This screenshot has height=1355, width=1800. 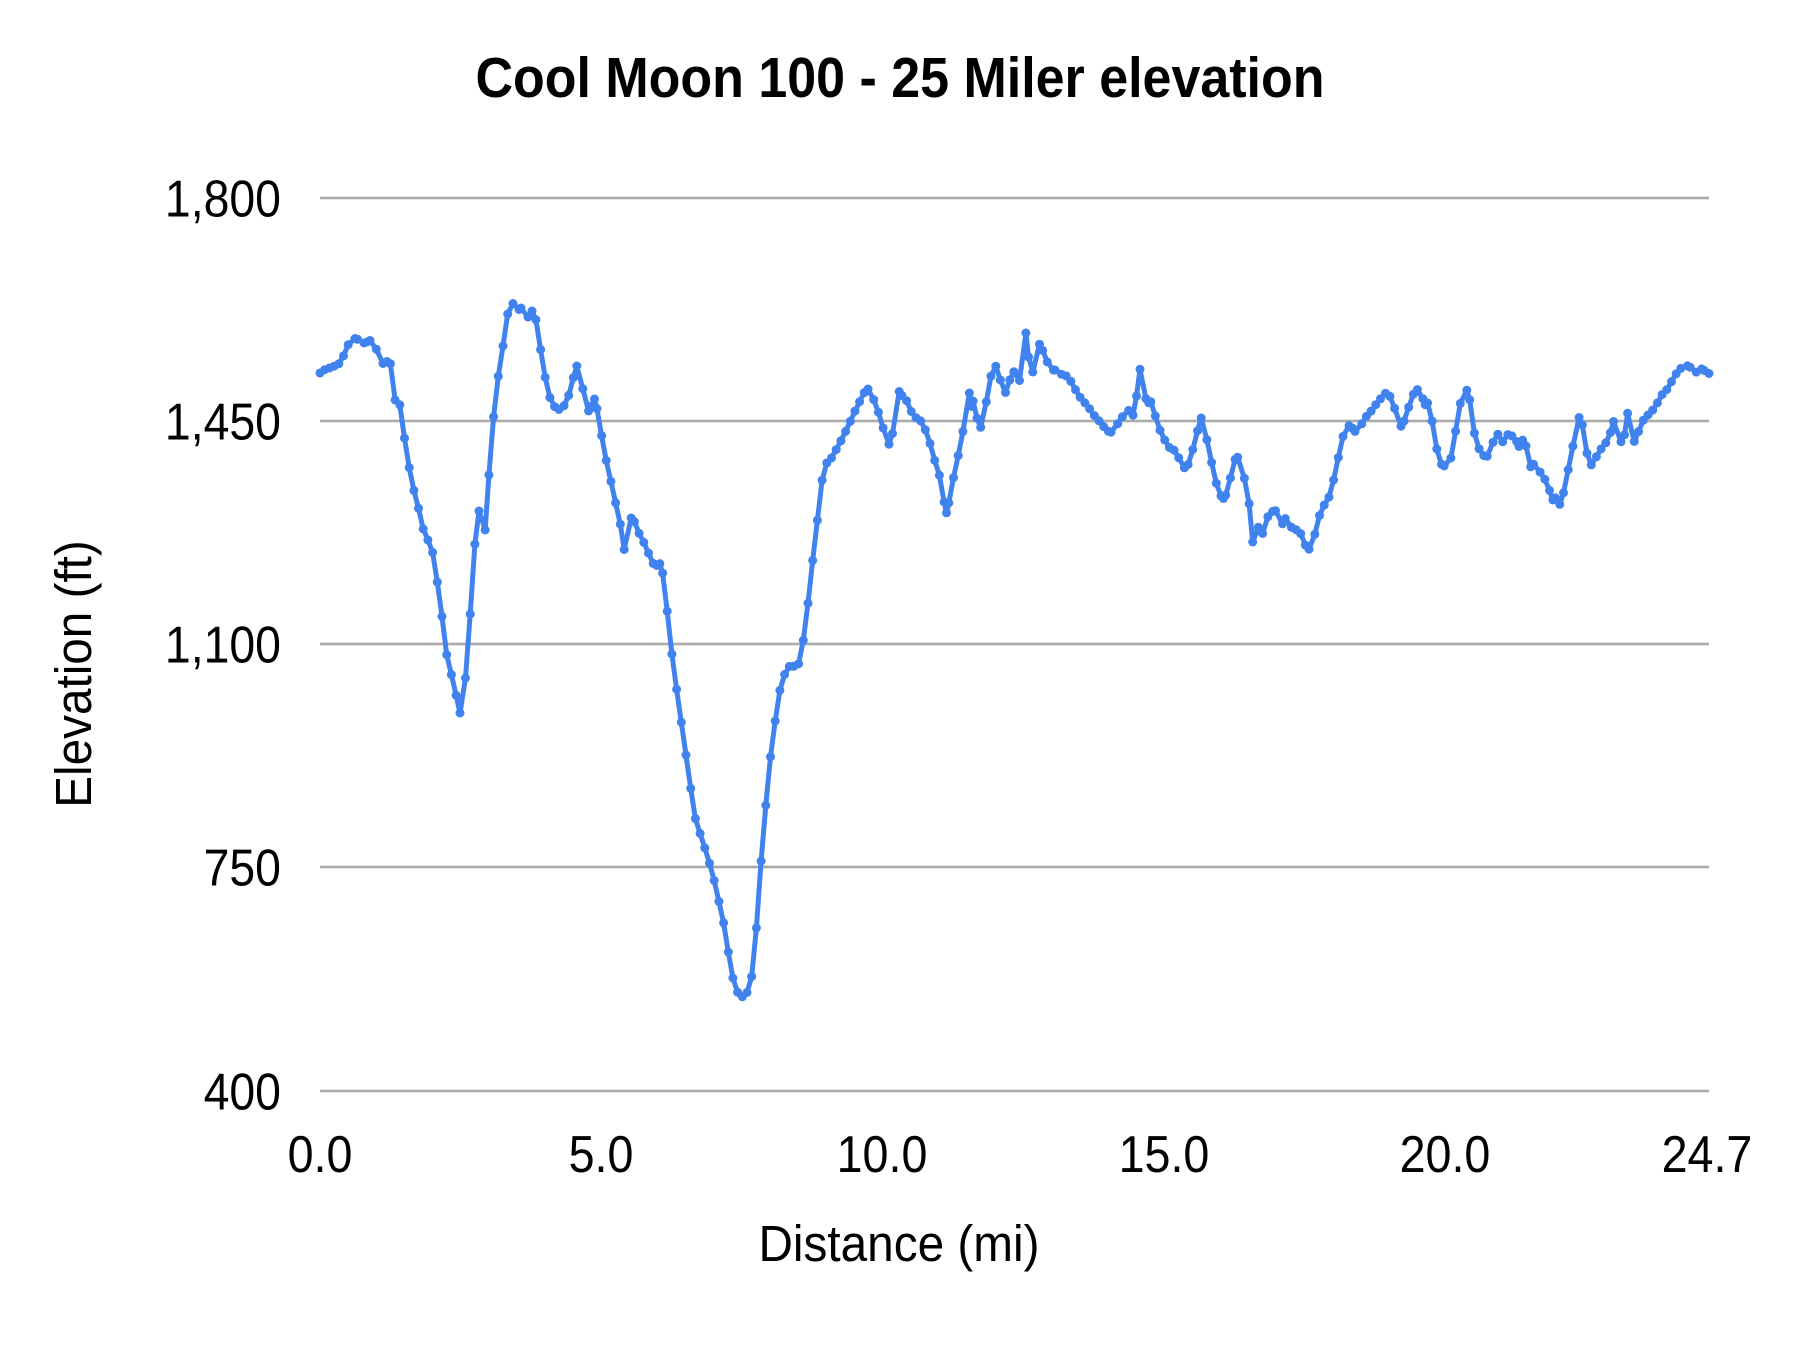 I want to click on svg-text: Elevation (ft), so click(x=73, y=674).